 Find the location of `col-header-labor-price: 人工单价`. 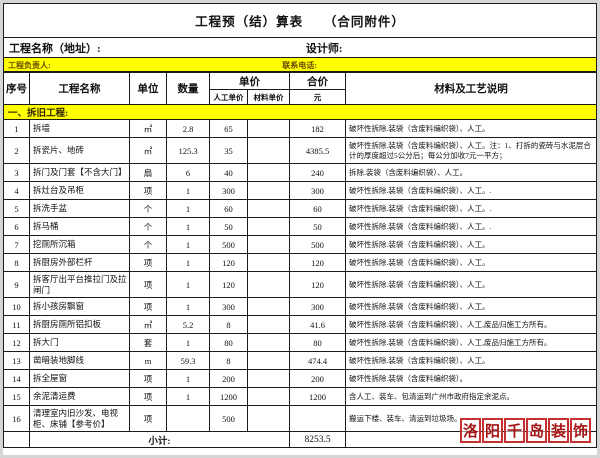

col-header-labor-price: 人工单价 is located at coordinates (228, 97).